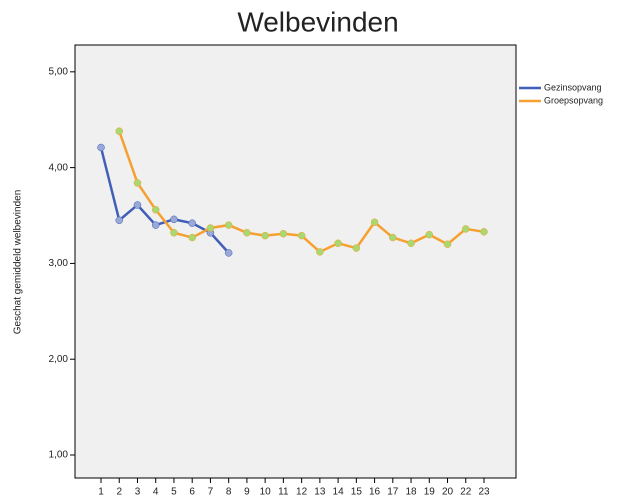 This screenshot has width=631, height=502. I want to click on y-tick-label: 4,00, so click(59, 167).